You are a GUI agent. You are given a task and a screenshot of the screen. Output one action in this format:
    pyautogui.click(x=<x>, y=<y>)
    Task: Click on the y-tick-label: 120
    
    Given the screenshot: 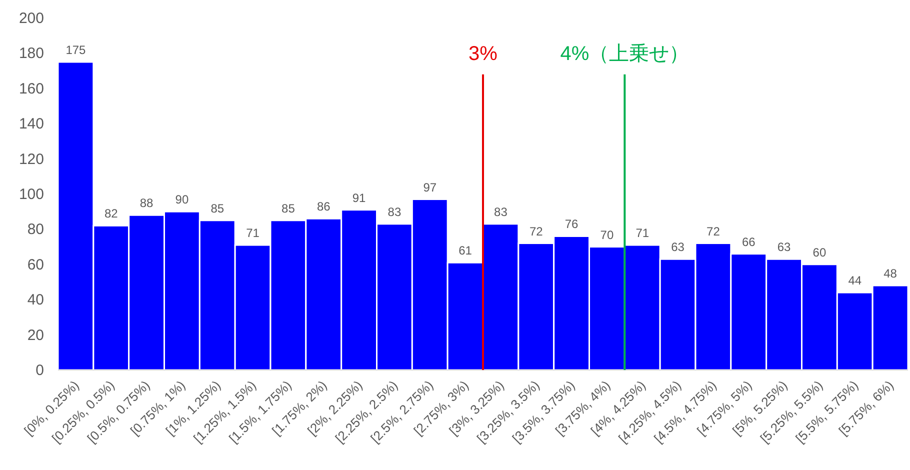 What is the action you would take?
    pyautogui.click(x=31, y=159)
    